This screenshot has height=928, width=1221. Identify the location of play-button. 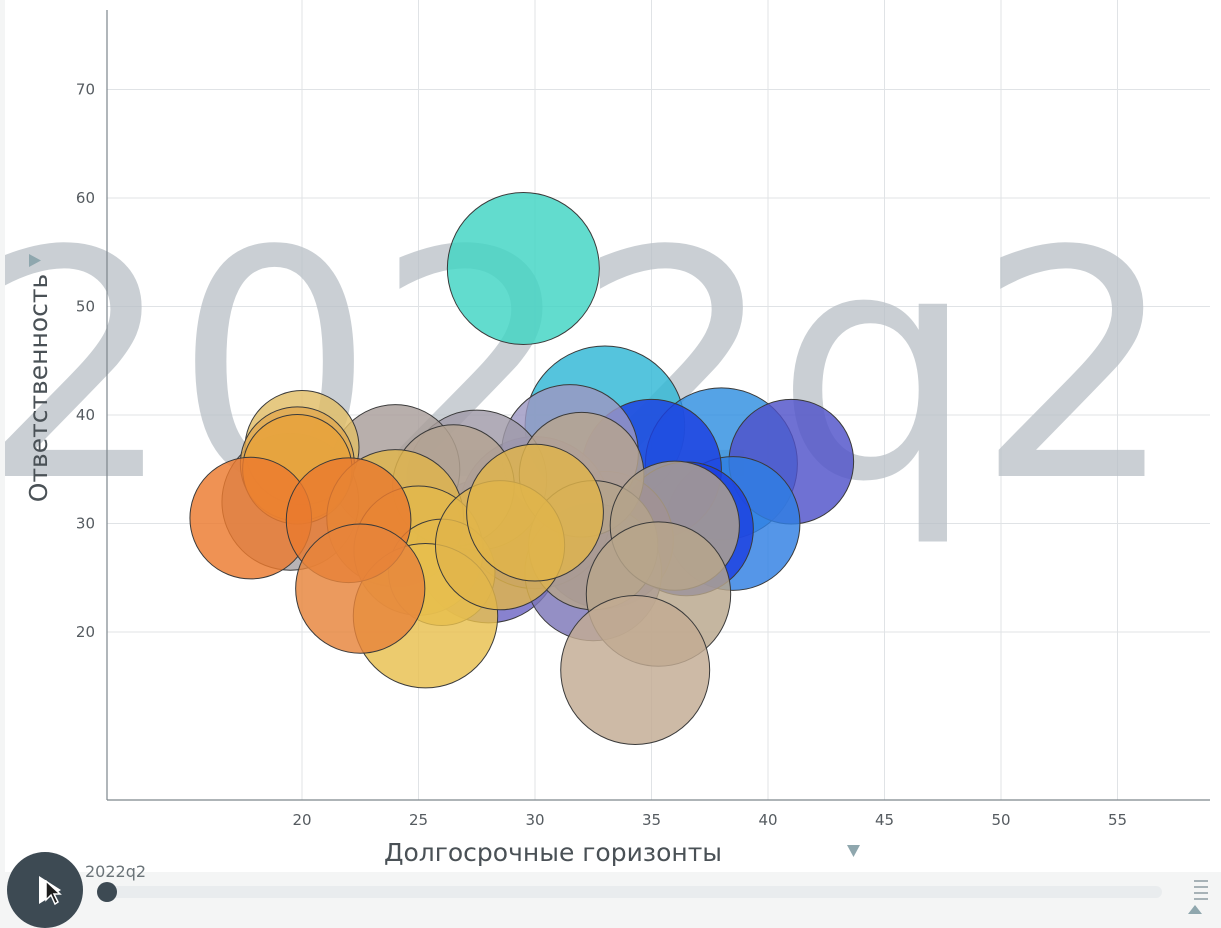
(45, 890).